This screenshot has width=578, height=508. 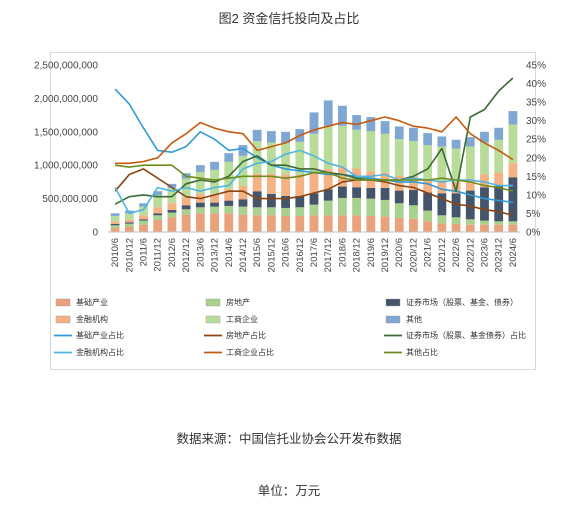 What do you see at coordinates (238, 302) in the screenshot?
I see `legend-label-房地产: 房地产` at bounding box center [238, 302].